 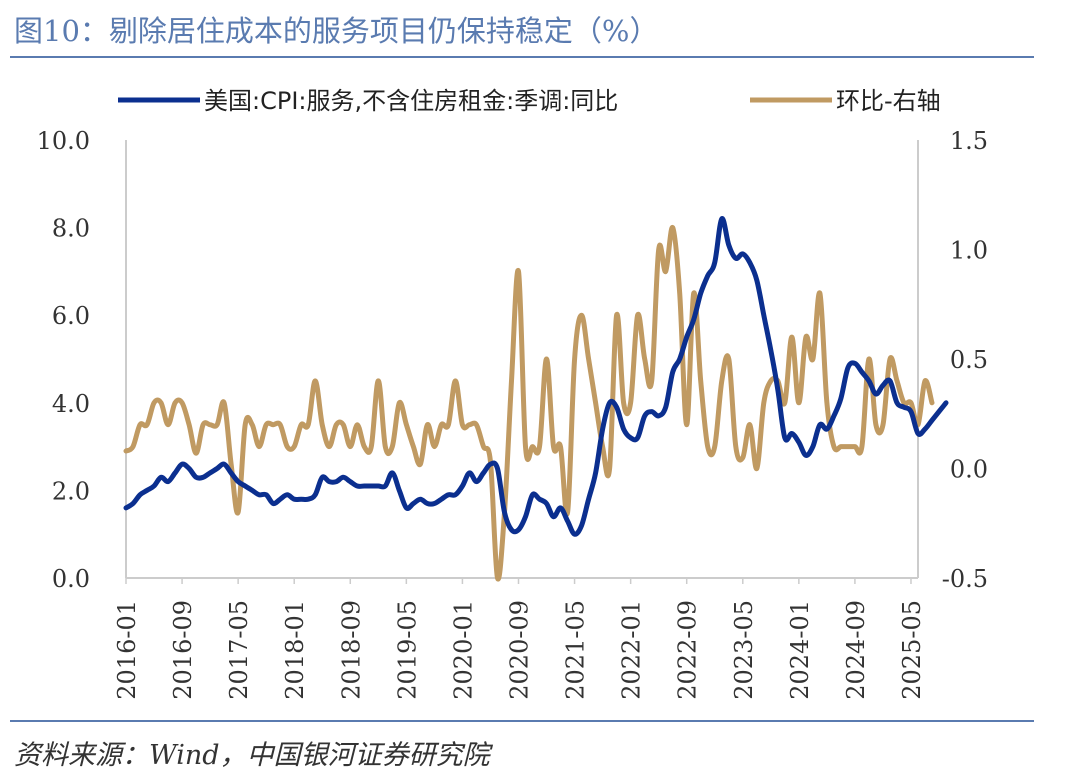 What do you see at coordinates (71, 229) in the screenshot?
I see `y-left-tick-label: 8.0` at bounding box center [71, 229].